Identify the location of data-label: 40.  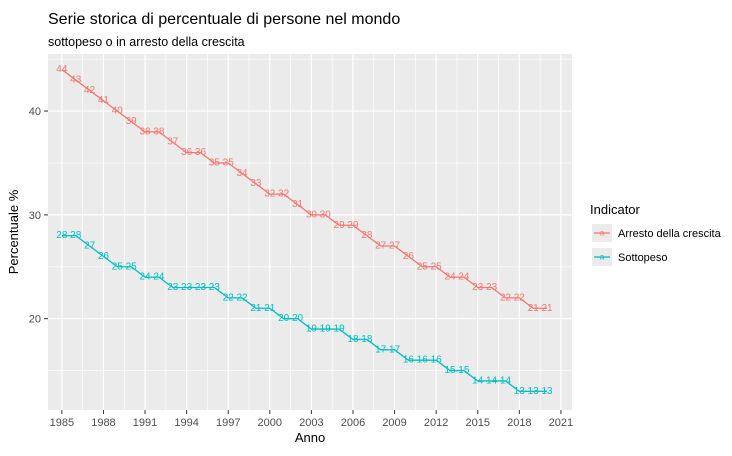
(118, 111).